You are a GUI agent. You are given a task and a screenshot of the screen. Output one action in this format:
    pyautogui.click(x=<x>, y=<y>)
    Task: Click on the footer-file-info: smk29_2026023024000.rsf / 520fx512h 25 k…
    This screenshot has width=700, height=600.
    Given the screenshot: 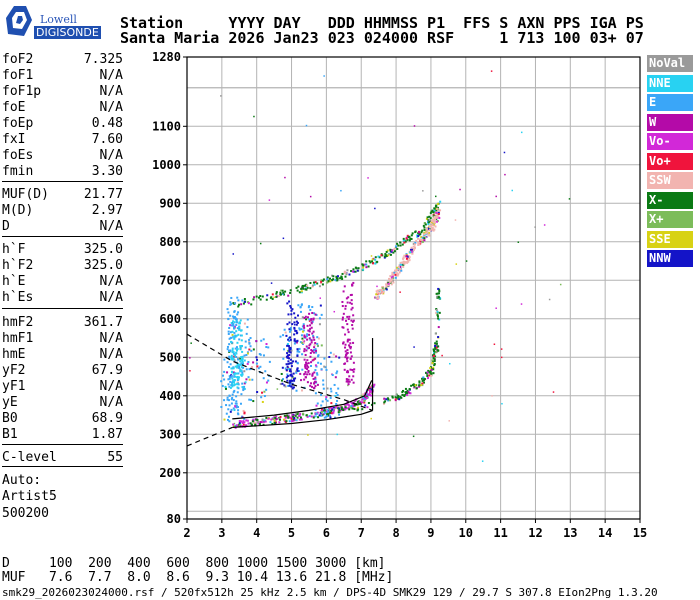 What is the action you would take?
    pyautogui.click(x=330, y=592)
    